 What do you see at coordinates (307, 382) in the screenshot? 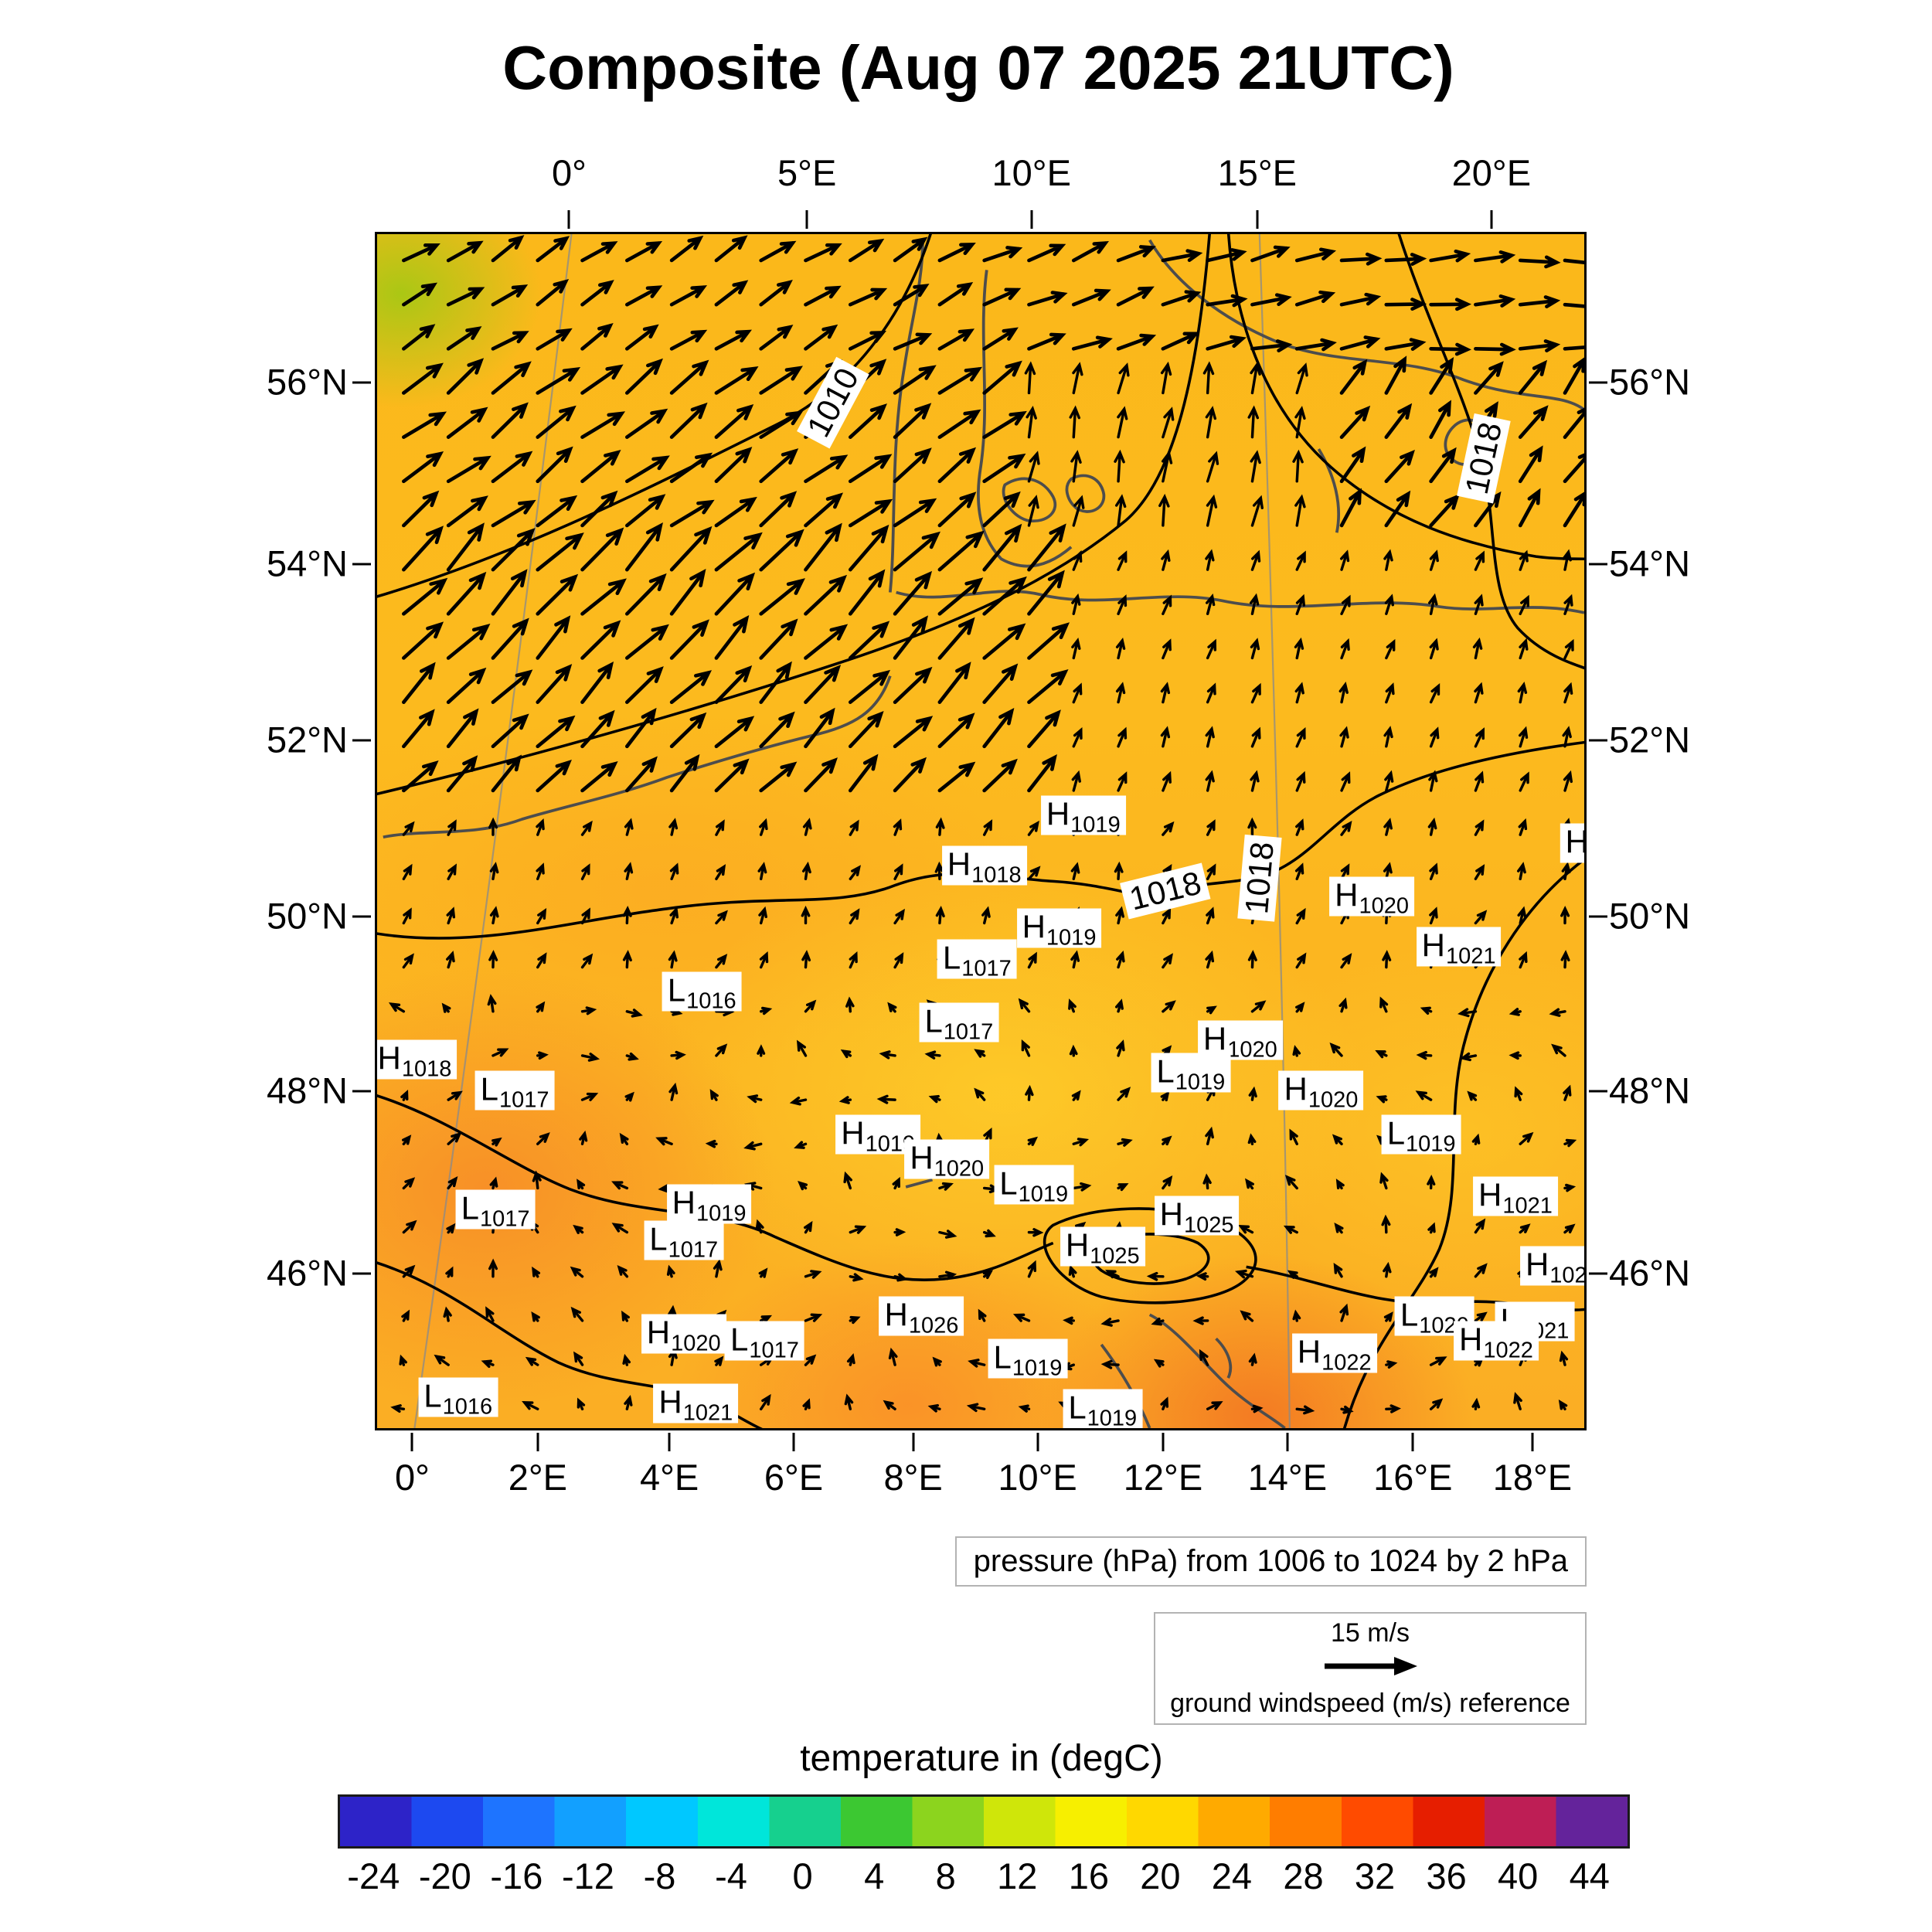
I see `lat-label-left: 56°N` at bounding box center [307, 382].